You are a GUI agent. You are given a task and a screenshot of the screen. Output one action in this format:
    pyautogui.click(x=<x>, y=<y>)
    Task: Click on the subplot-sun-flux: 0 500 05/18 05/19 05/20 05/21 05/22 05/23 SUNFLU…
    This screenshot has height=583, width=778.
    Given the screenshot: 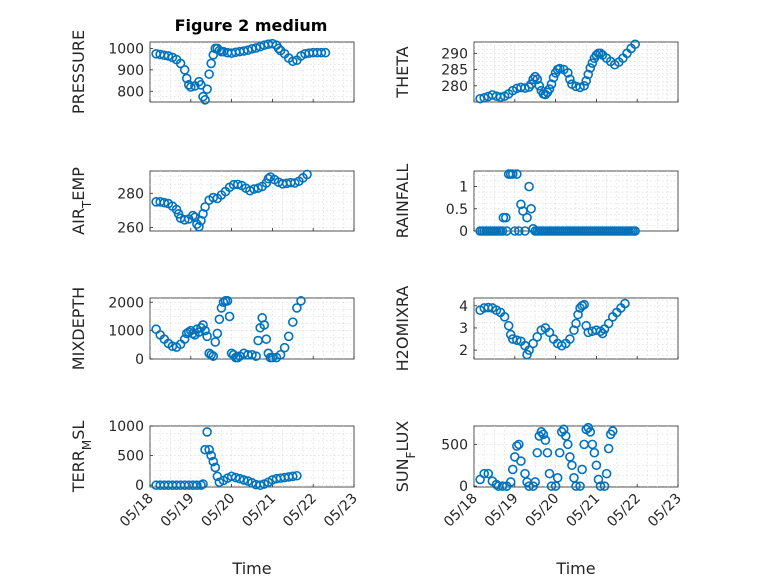 What is the action you would take?
    pyautogui.click(x=539, y=499)
    